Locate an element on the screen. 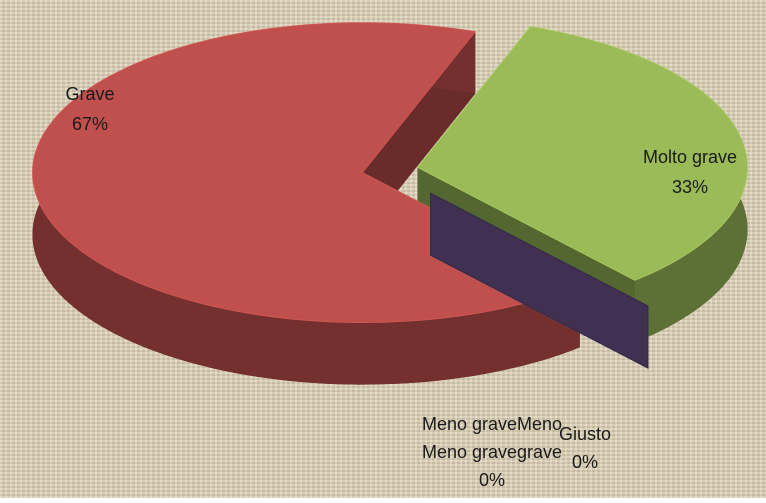  data-label-name: Giusto is located at coordinates (585, 434).